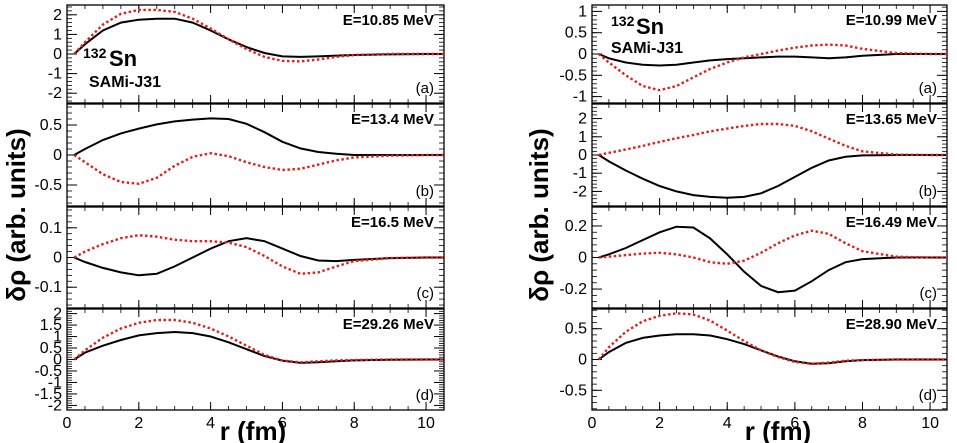 This screenshot has width=957, height=443. I want to click on y-axis-title-right: δρ (arb. units), so click(539, 214).